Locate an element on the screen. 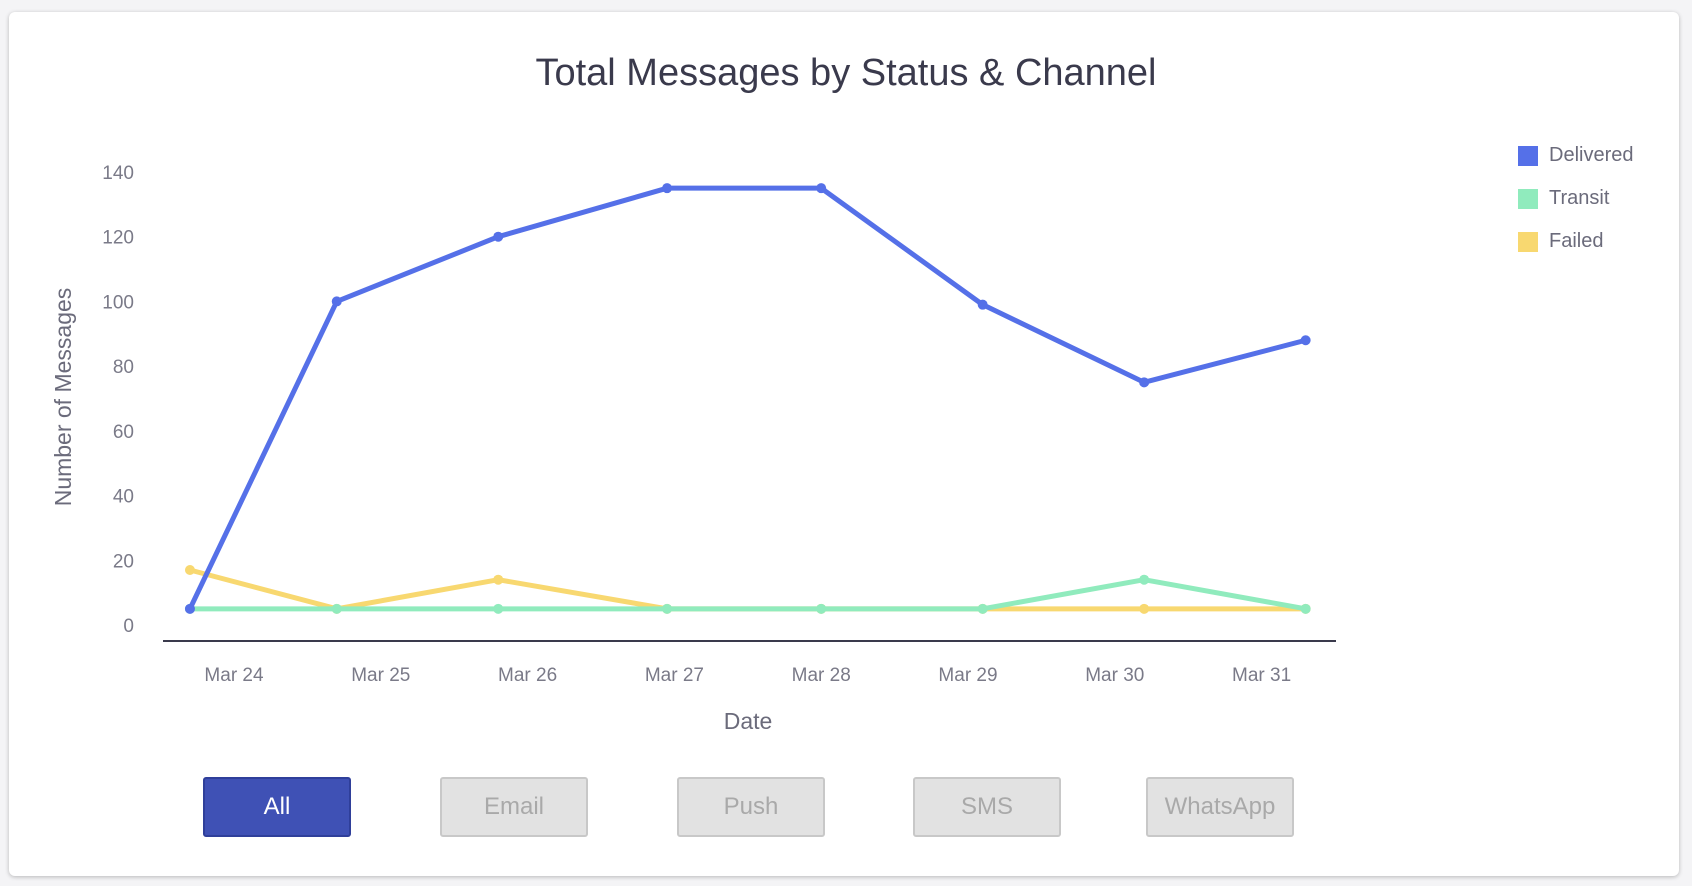  legend-item-delivered: Delivered is located at coordinates (1575, 155).